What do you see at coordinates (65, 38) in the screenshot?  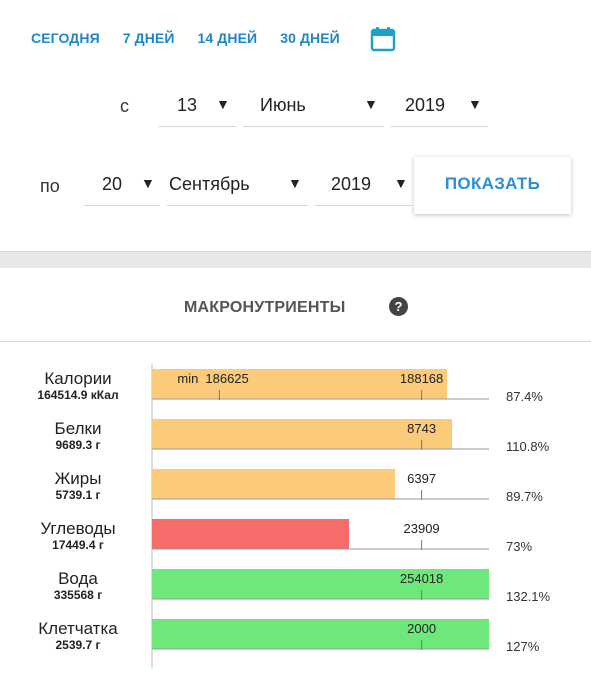 I see `range-today-link: СЕГОДНЯ` at bounding box center [65, 38].